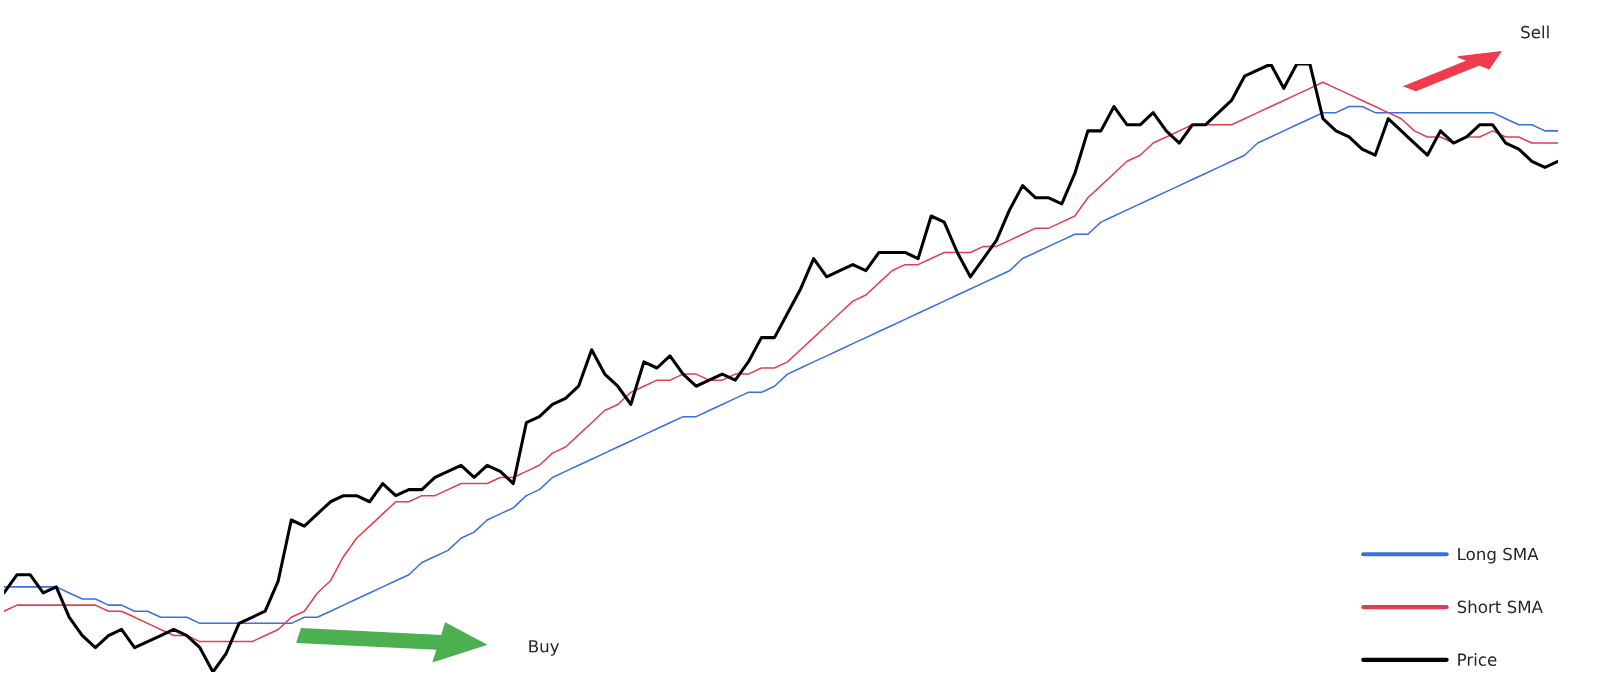 The image size is (1600, 691). Describe the element at coordinates (1500, 607) in the screenshot. I see `legend-label: Short SMA` at that location.